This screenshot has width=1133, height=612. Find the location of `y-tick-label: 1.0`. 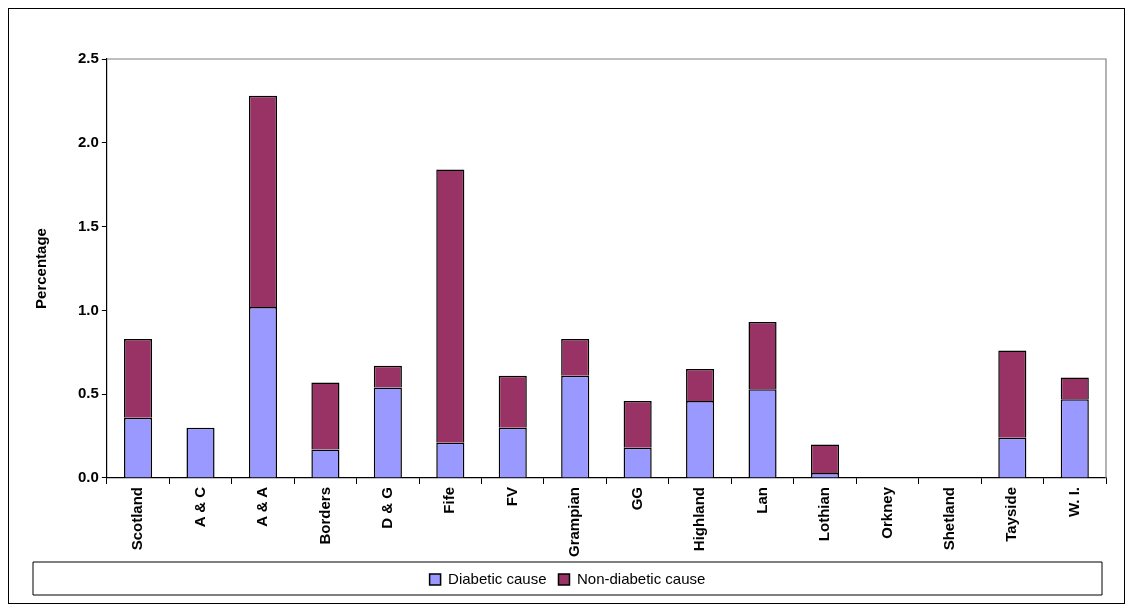

y-tick-label: 1.0 is located at coordinates (88, 309).